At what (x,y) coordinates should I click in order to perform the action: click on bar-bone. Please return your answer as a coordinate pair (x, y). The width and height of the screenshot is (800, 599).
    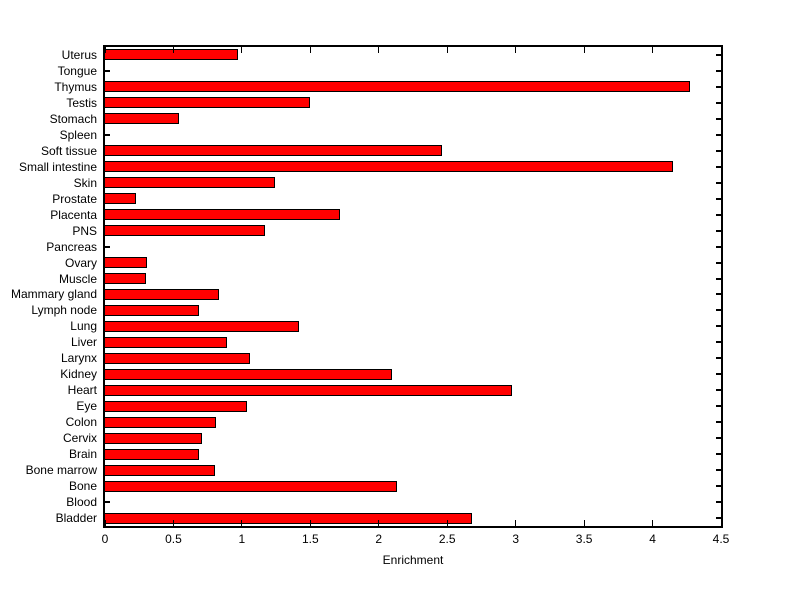
    Looking at the image, I should click on (251, 486).